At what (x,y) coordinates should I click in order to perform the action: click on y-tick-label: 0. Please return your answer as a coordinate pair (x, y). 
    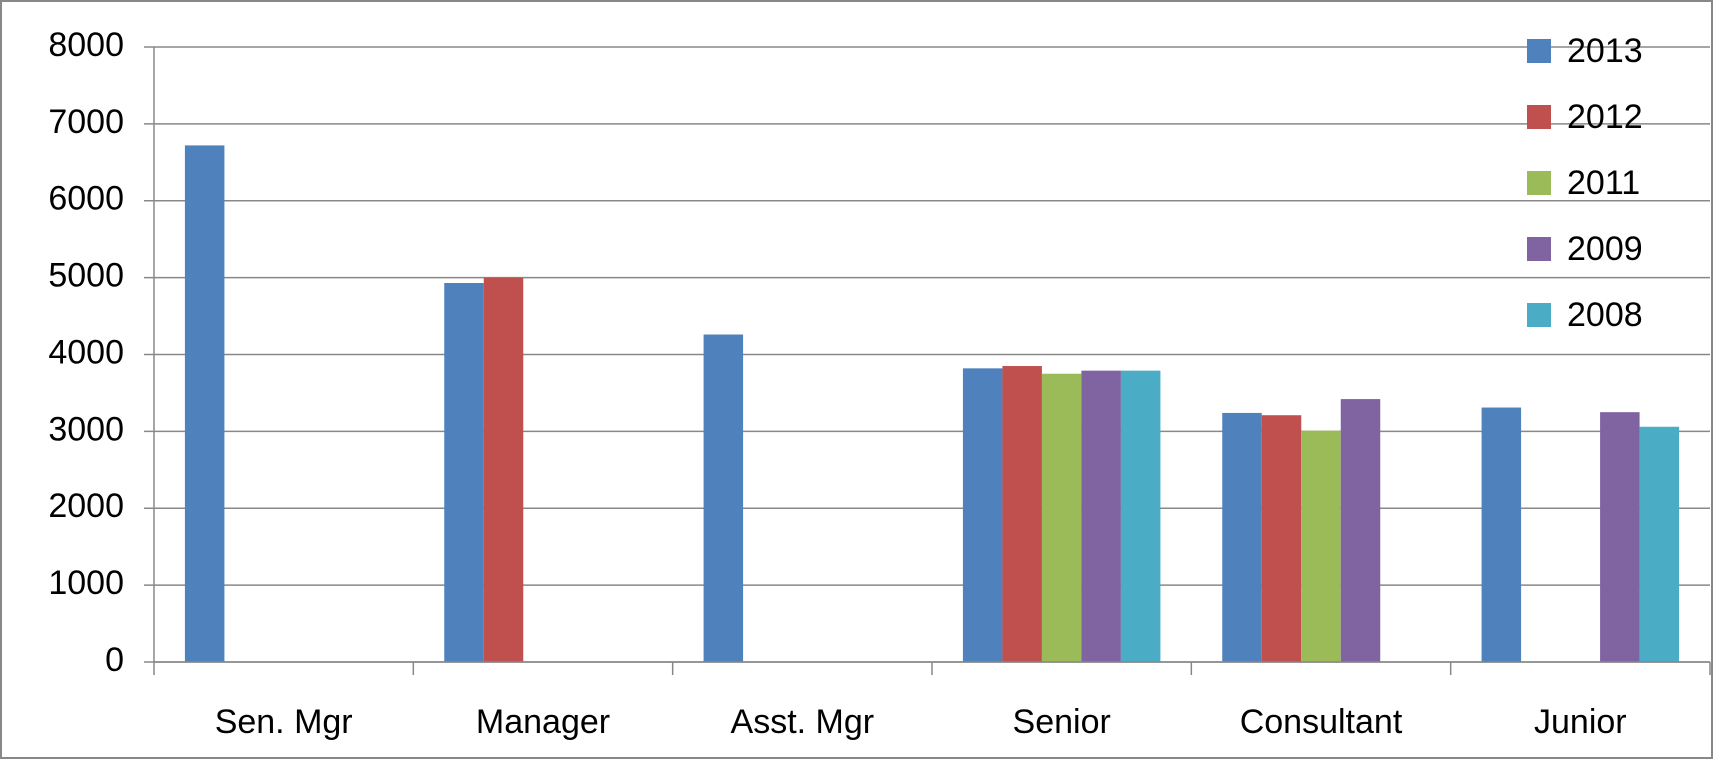
    Looking at the image, I should click on (114, 660).